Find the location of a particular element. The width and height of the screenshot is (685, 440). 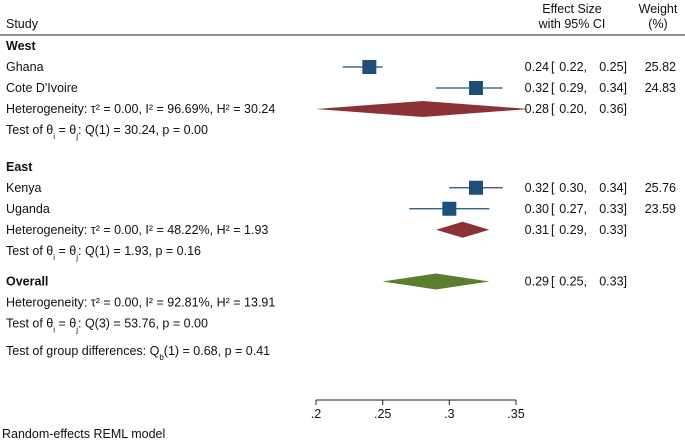

test-text-part: (1) = 0.68, p = 0.41 is located at coordinates (217, 351).